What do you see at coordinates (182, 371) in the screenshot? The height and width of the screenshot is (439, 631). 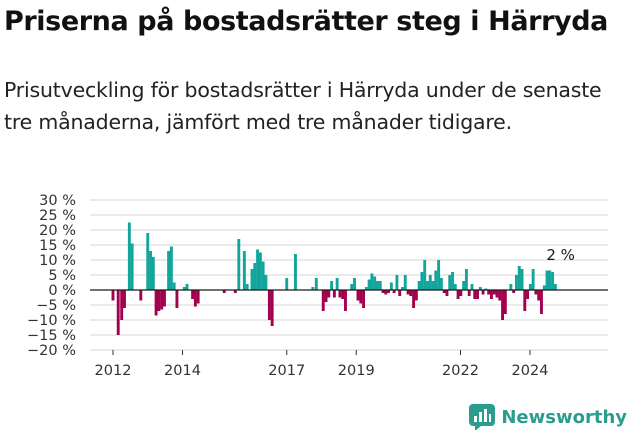 I see `x-tick-label: 2014` at bounding box center [182, 371].